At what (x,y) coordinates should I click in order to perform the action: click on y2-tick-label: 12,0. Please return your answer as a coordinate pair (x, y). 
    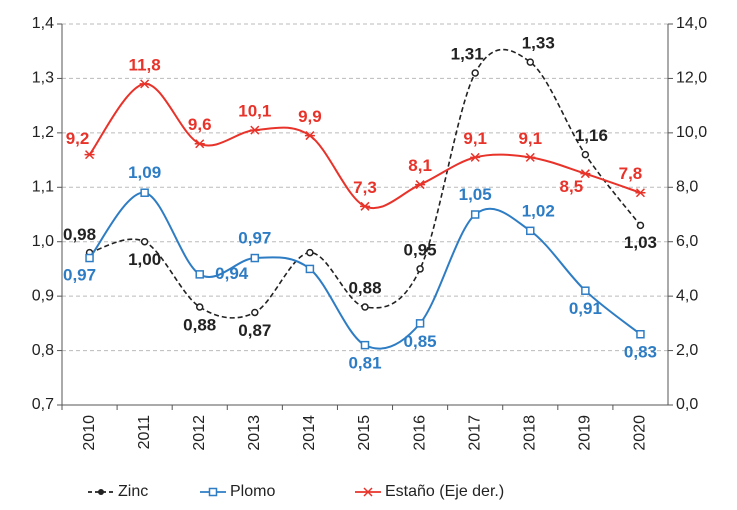
    Looking at the image, I should click on (691, 78).